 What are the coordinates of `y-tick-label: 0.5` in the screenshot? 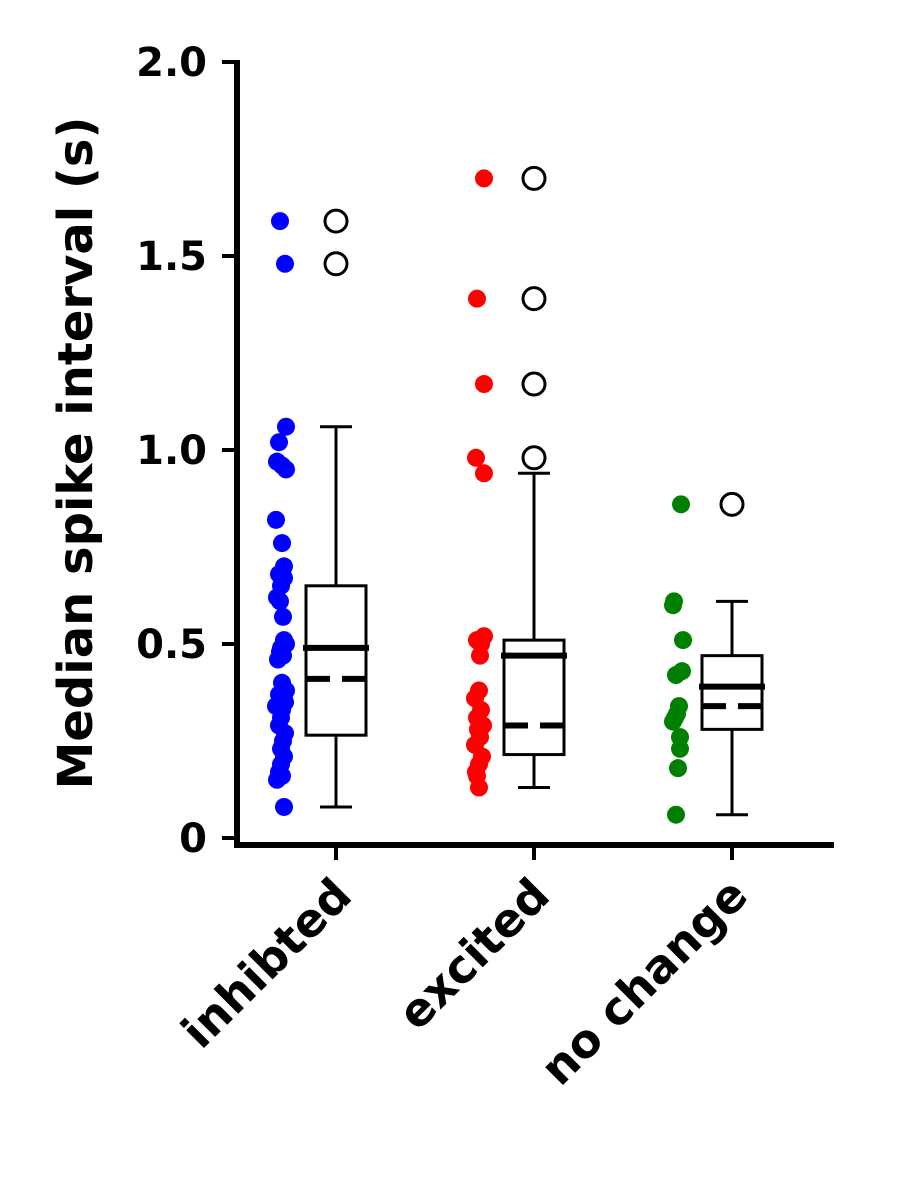 It's located at (171, 645).